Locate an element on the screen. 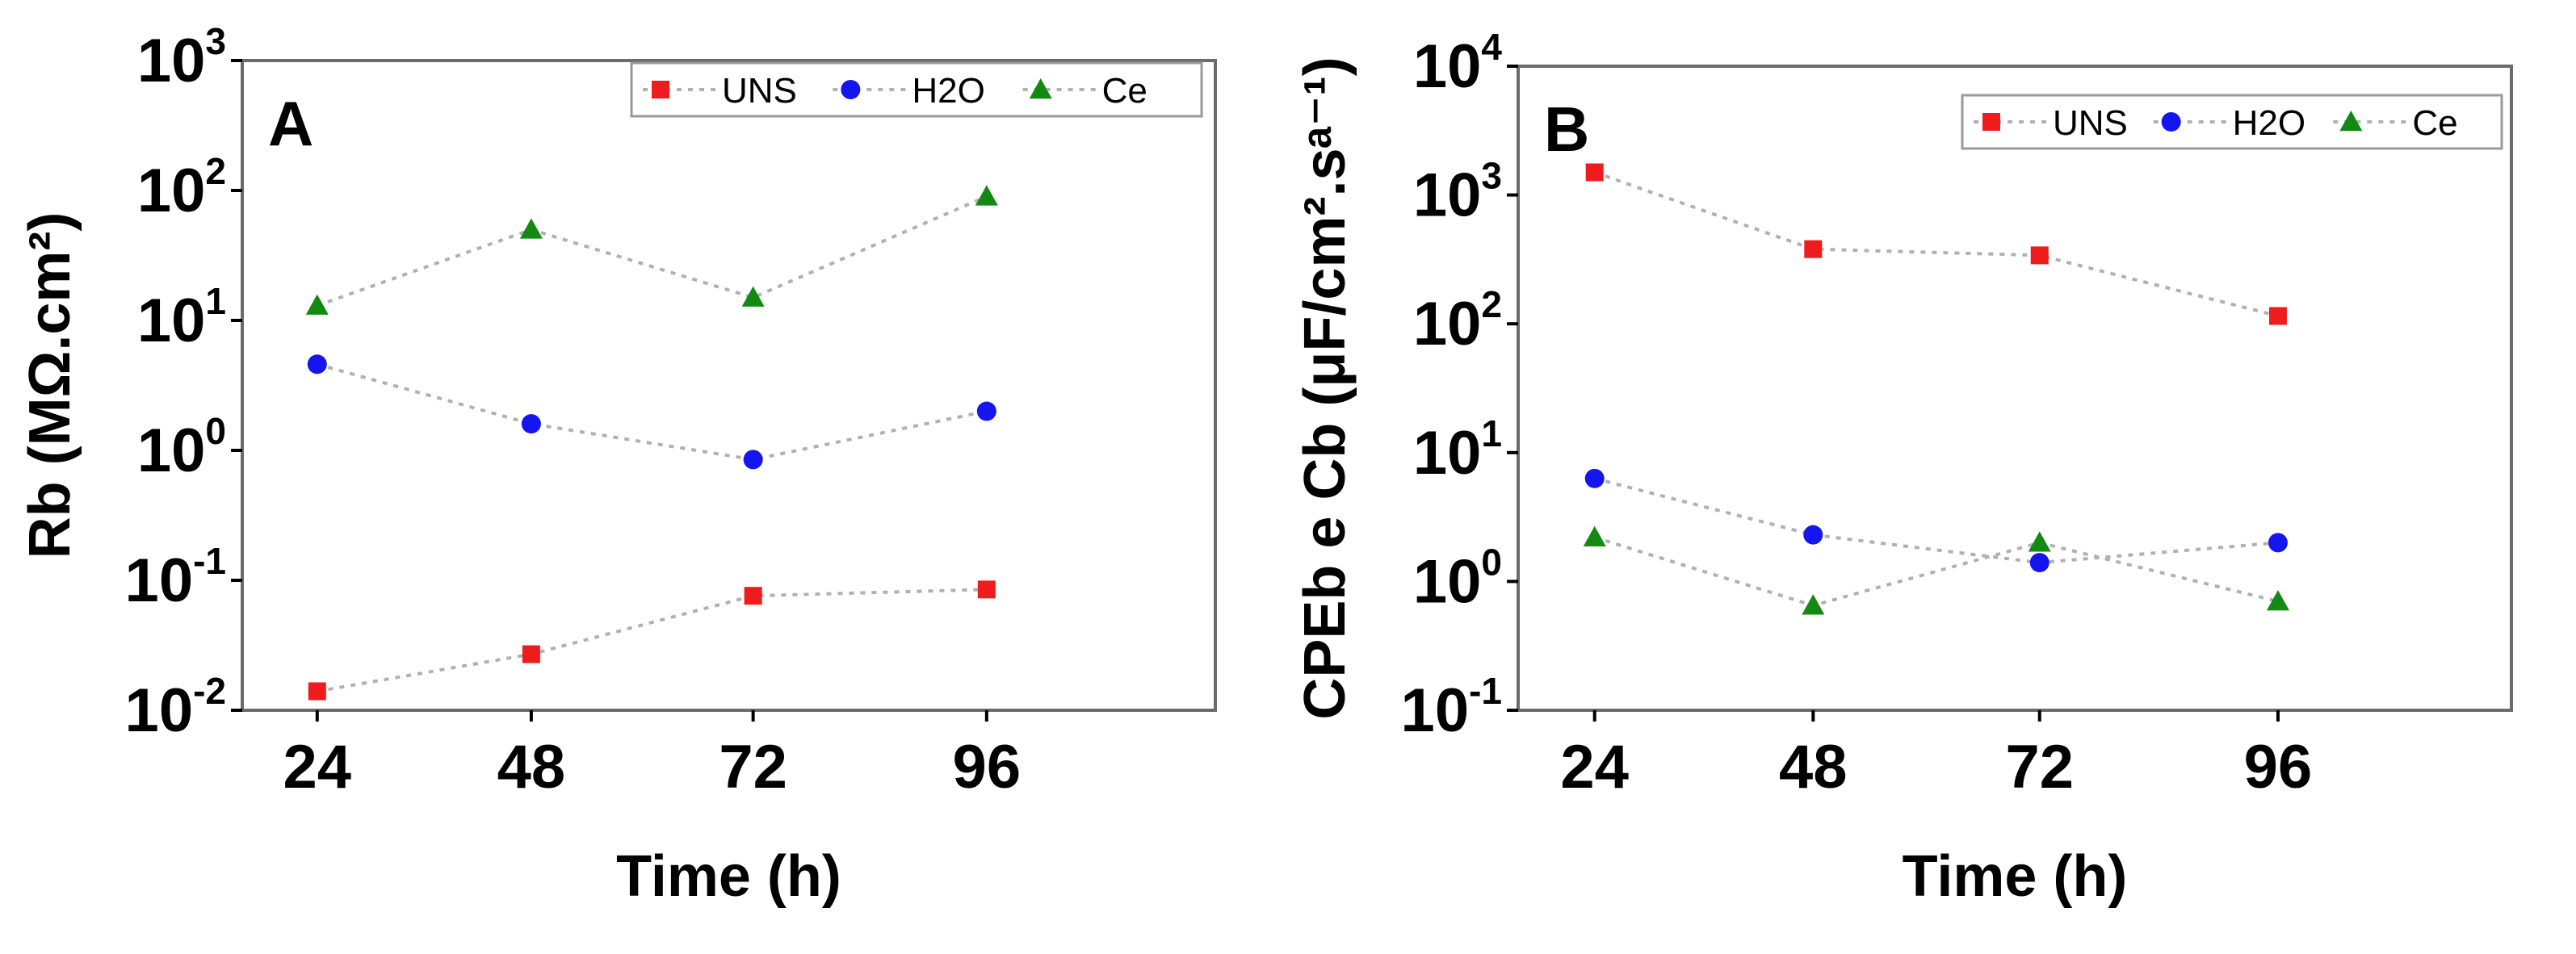 This screenshot has width=2576, height=954. panel-label: B is located at coordinates (1566, 129).